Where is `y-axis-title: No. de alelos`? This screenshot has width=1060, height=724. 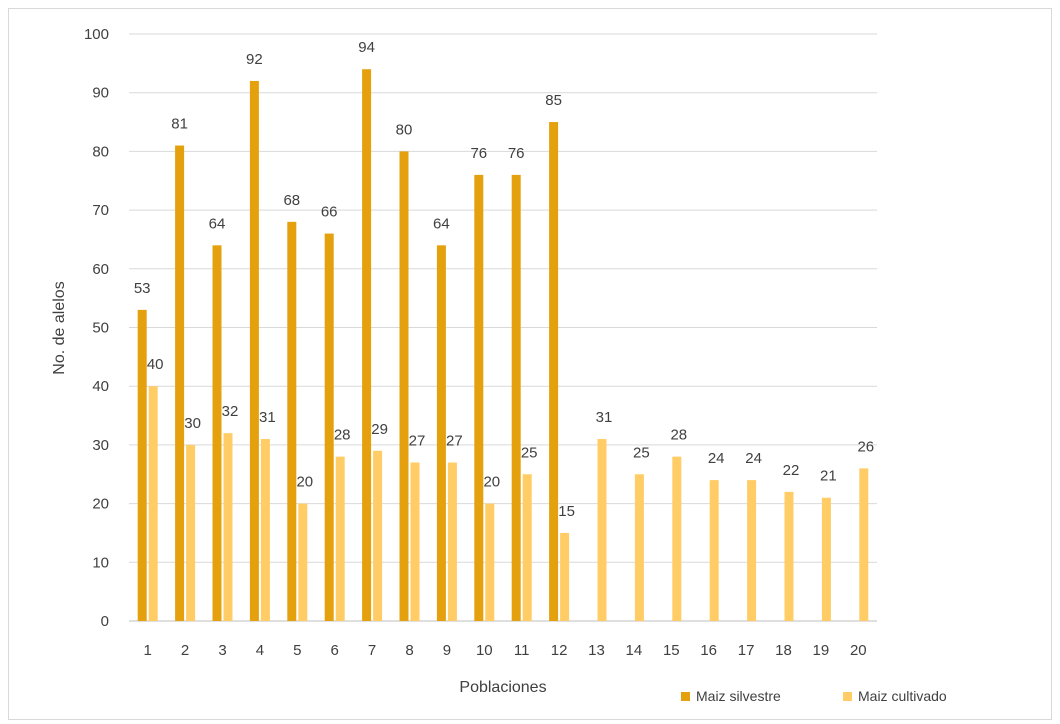 y-axis-title: No. de alelos is located at coordinates (59, 327).